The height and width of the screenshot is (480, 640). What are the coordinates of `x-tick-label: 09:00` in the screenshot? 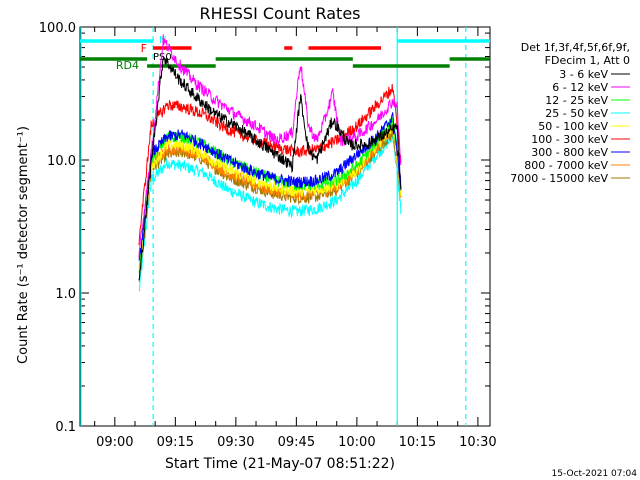 It's located at (114, 442).